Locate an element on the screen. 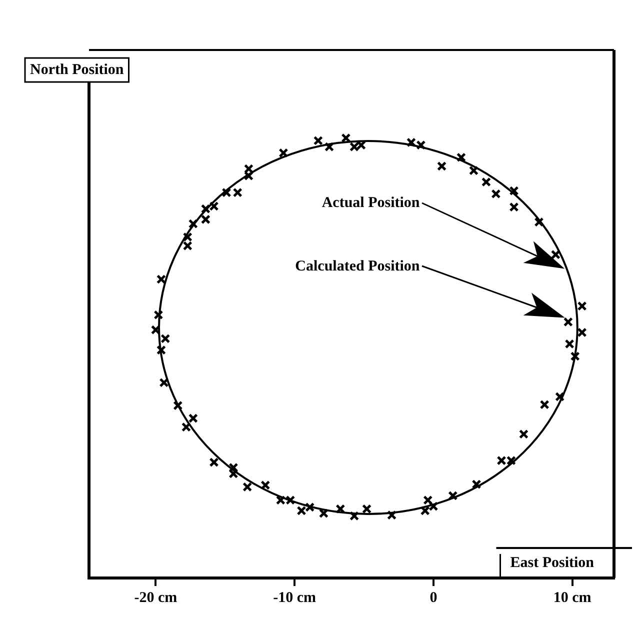 Image resolution: width=636 pixels, height=634 pixels. x-axis-title: East Position is located at coordinates (552, 562).